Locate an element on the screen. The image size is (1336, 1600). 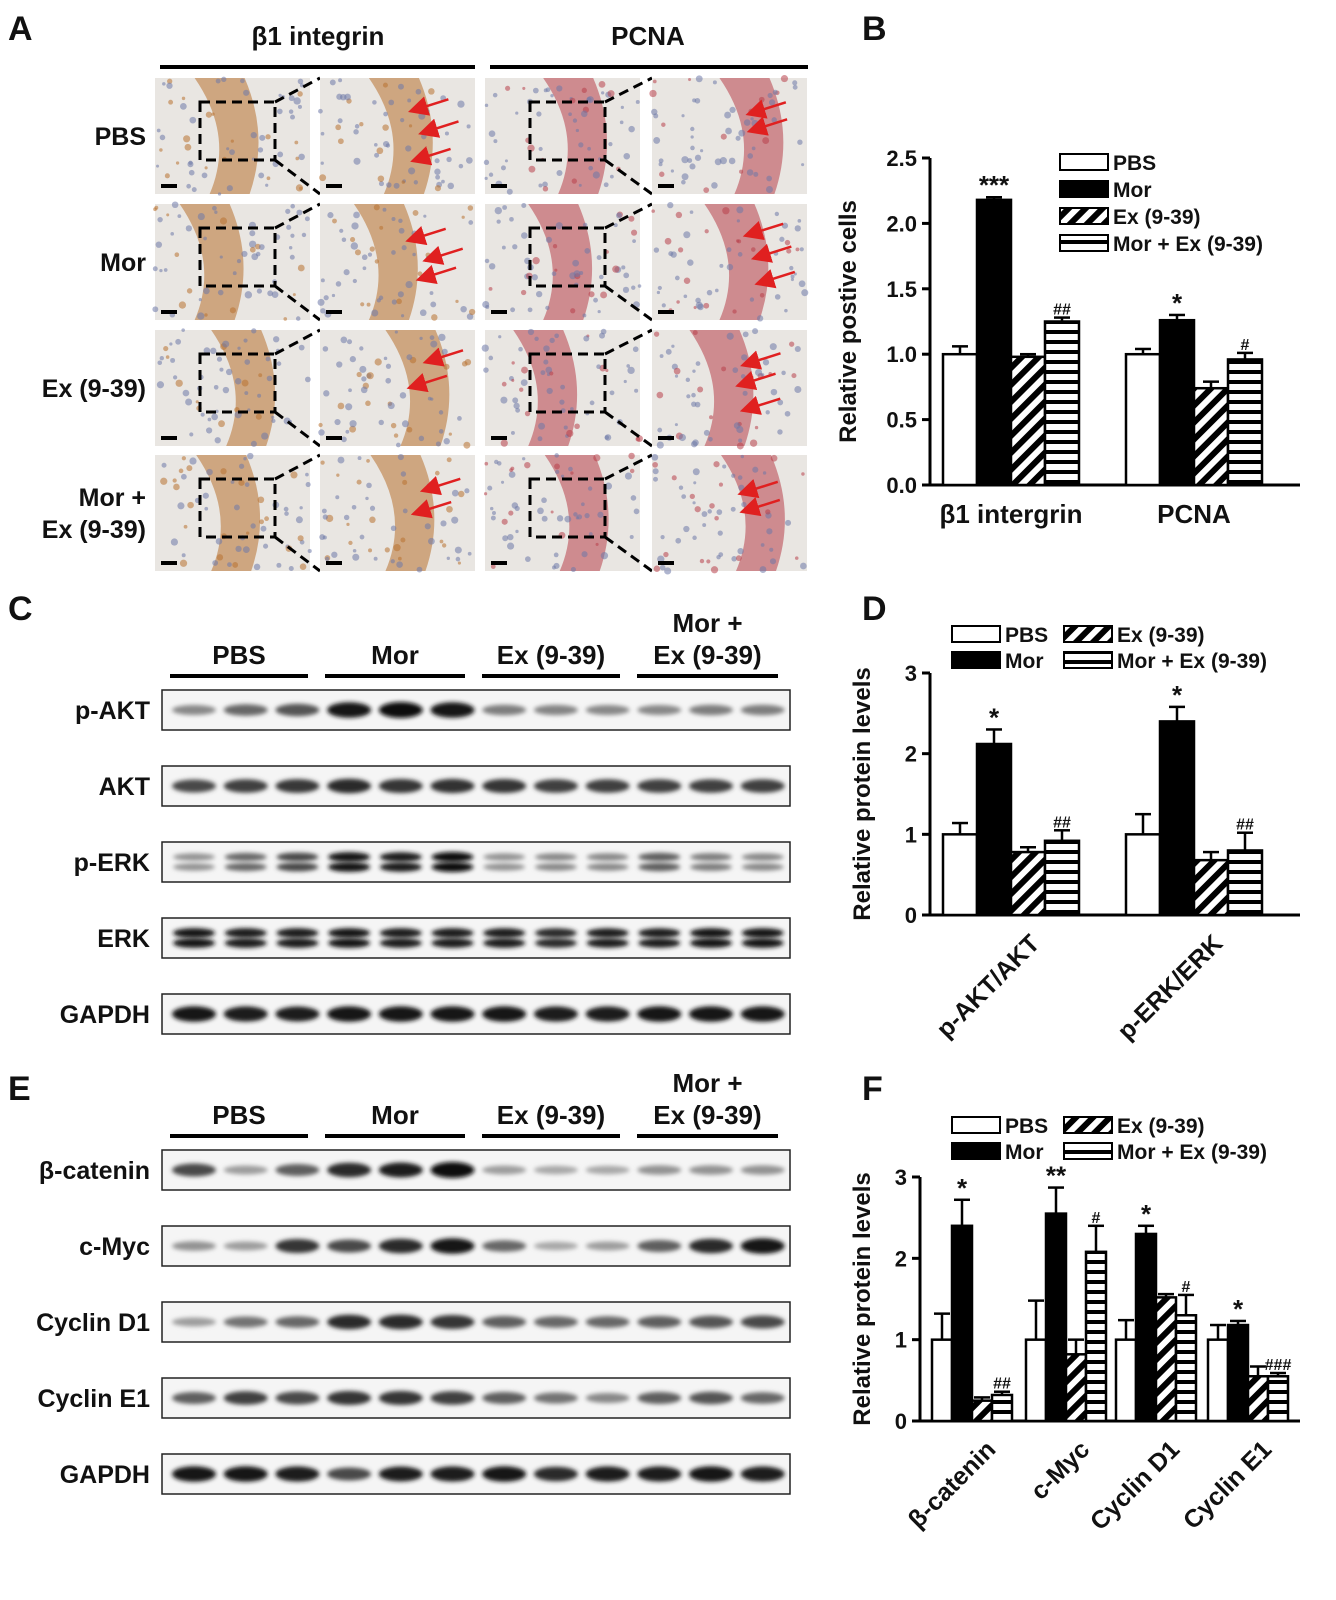
y-axis-label: Relative protein levels is located at coordinates (862, 793).